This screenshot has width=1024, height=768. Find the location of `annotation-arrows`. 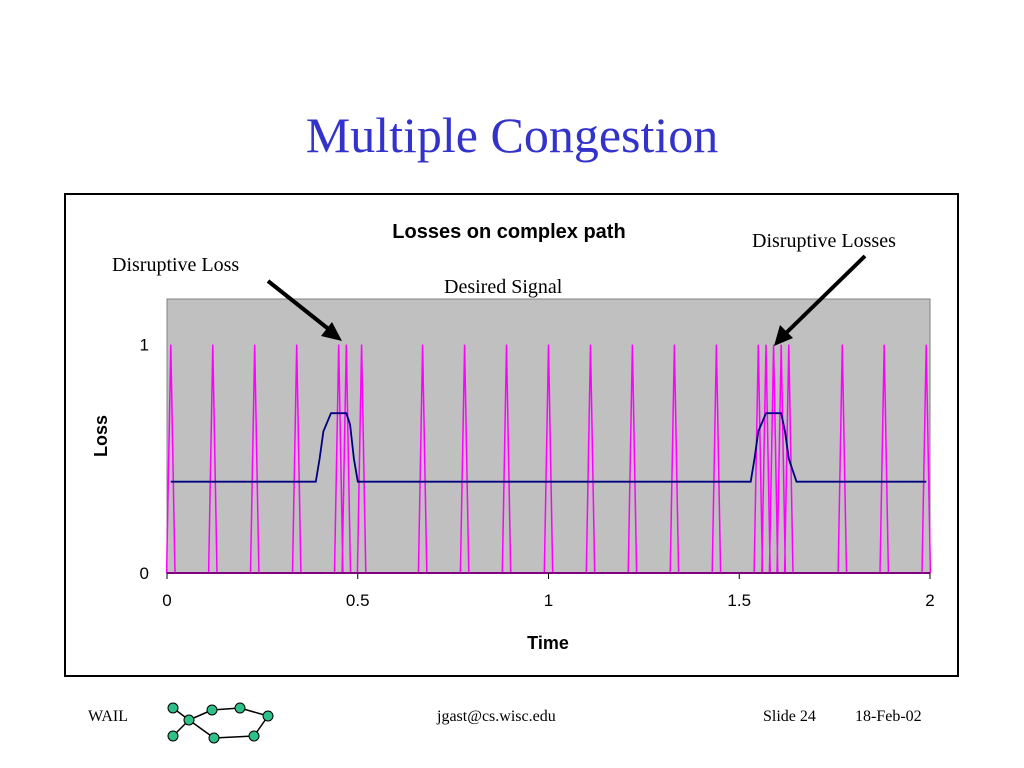

annotation-arrows is located at coordinates (566, 300).